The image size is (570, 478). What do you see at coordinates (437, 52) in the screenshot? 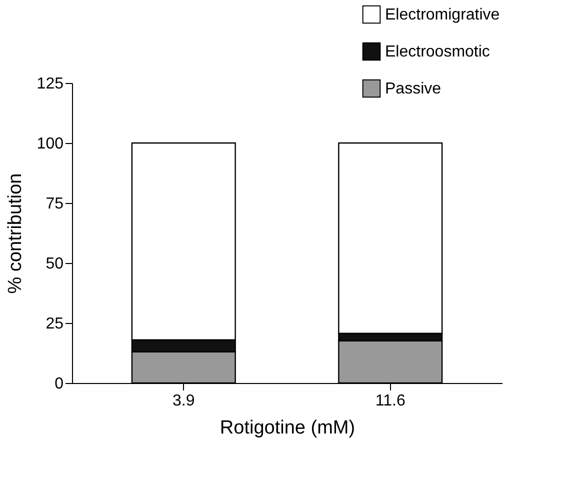
I see `legend-label: Electroosmotic` at bounding box center [437, 52].